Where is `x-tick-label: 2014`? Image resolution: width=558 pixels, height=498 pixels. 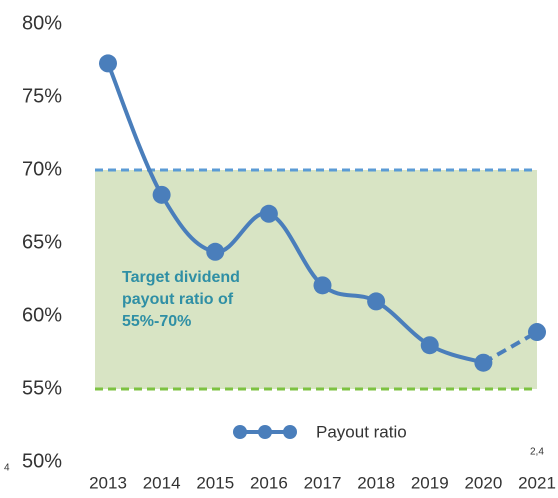 x-tick-label: 2014 is located at coordinates (162, 482).